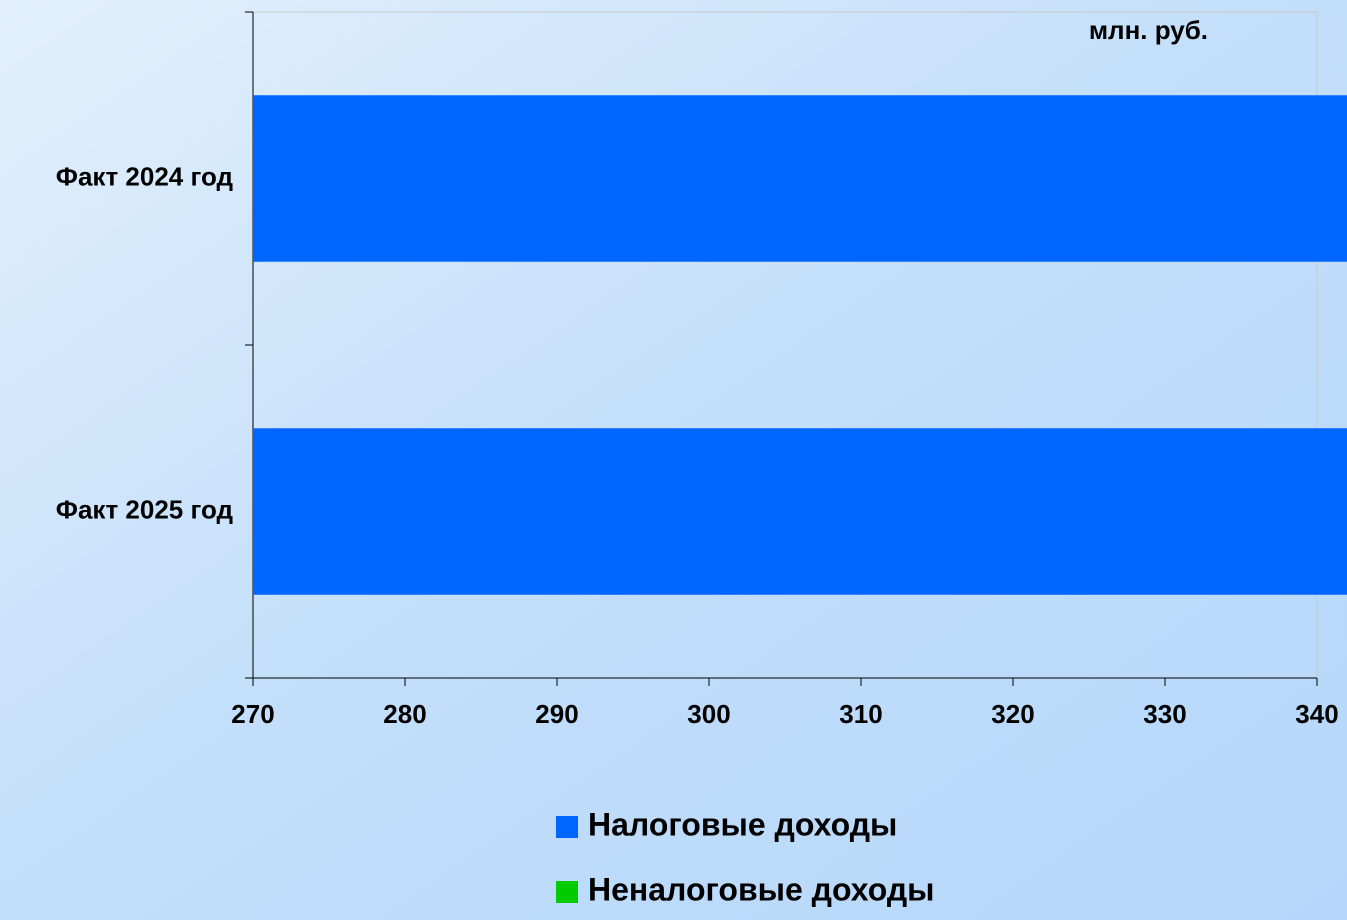 This screenshot has width=1347, height=920. What do you see at coordinates (252, 714) in the screenshot?
I see `x-tick-label: 270` at bounding box center [252, 714].